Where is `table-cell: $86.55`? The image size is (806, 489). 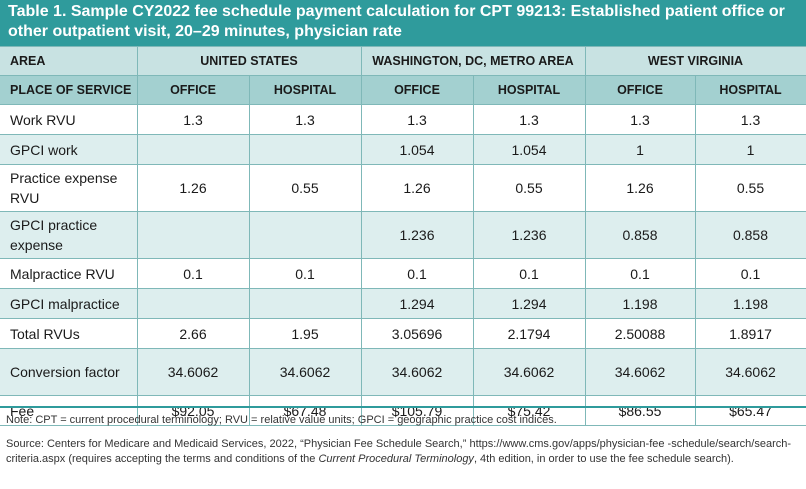 table-cell: $86.55 is located at coordinates (640, 410).